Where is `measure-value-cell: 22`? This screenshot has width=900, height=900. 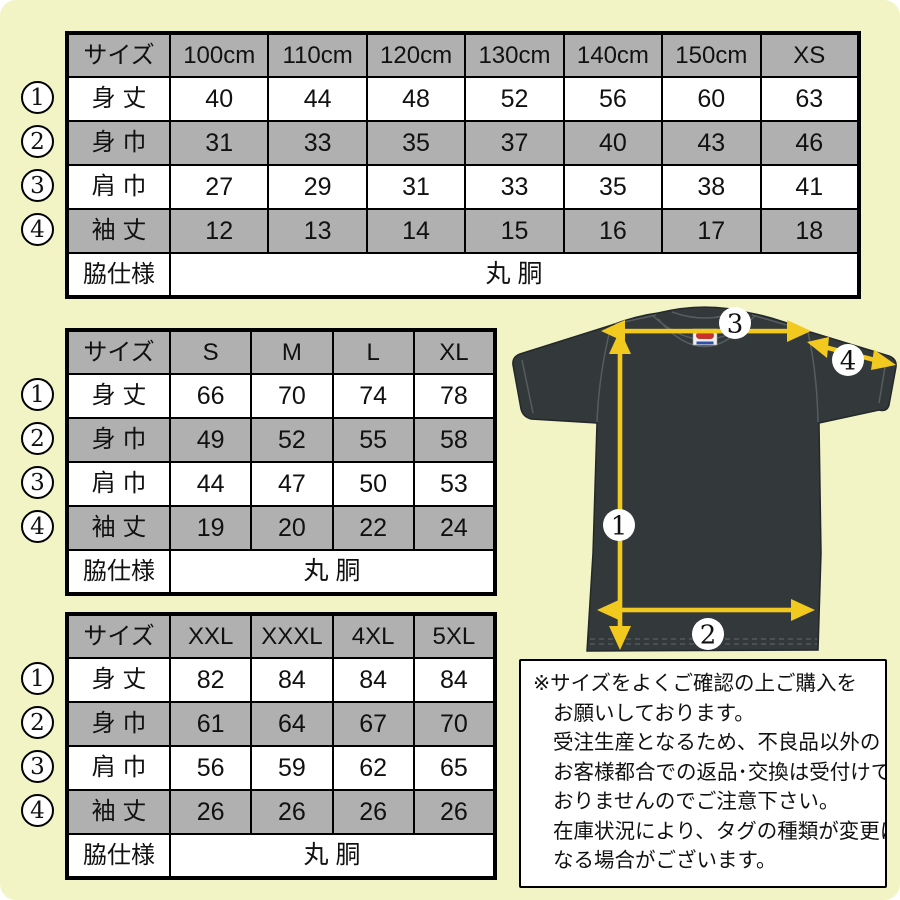 measure-value-cell: 22 is located at coordinates (373, 528).